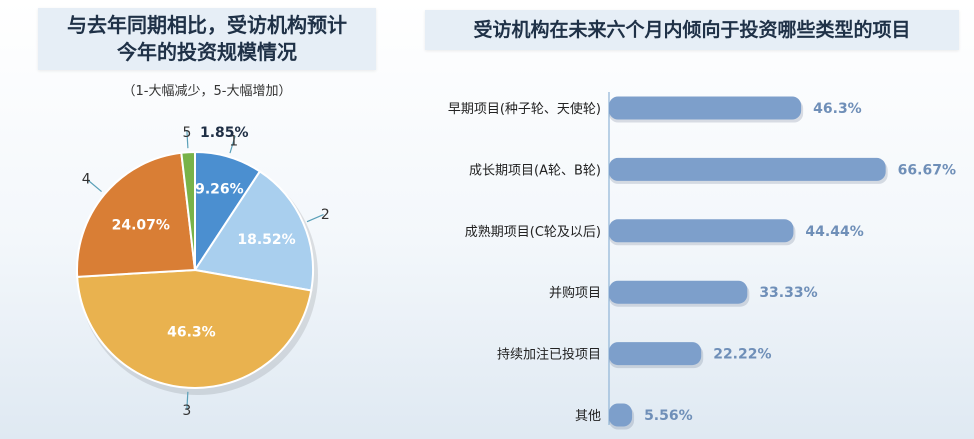 This screenshot has width=974, height=439. What do you see at coordinates (533, 232) in the screenshot?
I see `bar-category-label: 成熟期项目(C轮及以后)` at bounding box center [533, 232].